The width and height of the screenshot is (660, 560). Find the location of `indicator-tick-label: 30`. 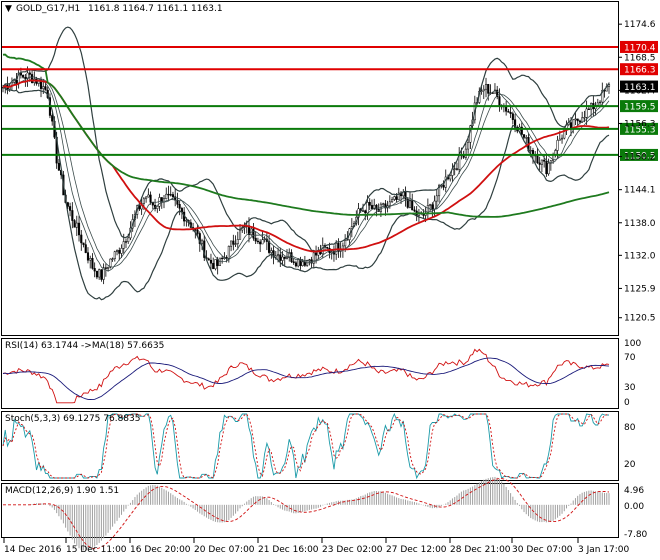

indicator-tick-label: 30 is located at coordinates (630, 388).